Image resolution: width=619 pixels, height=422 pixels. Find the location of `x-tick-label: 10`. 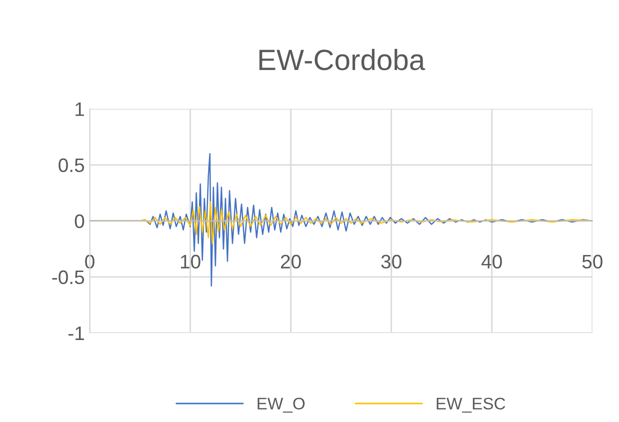

x-tick-label: 10 is located at coordinates (190, 261).